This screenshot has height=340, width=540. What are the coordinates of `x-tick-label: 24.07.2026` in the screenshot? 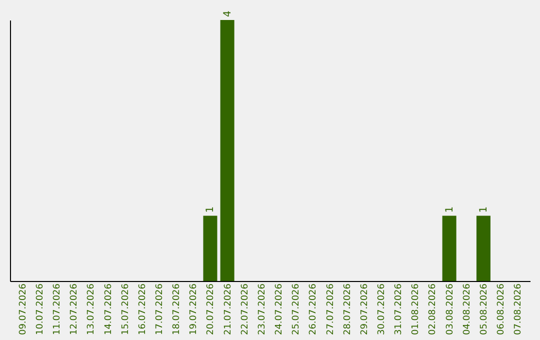 It's located at (279, 309).